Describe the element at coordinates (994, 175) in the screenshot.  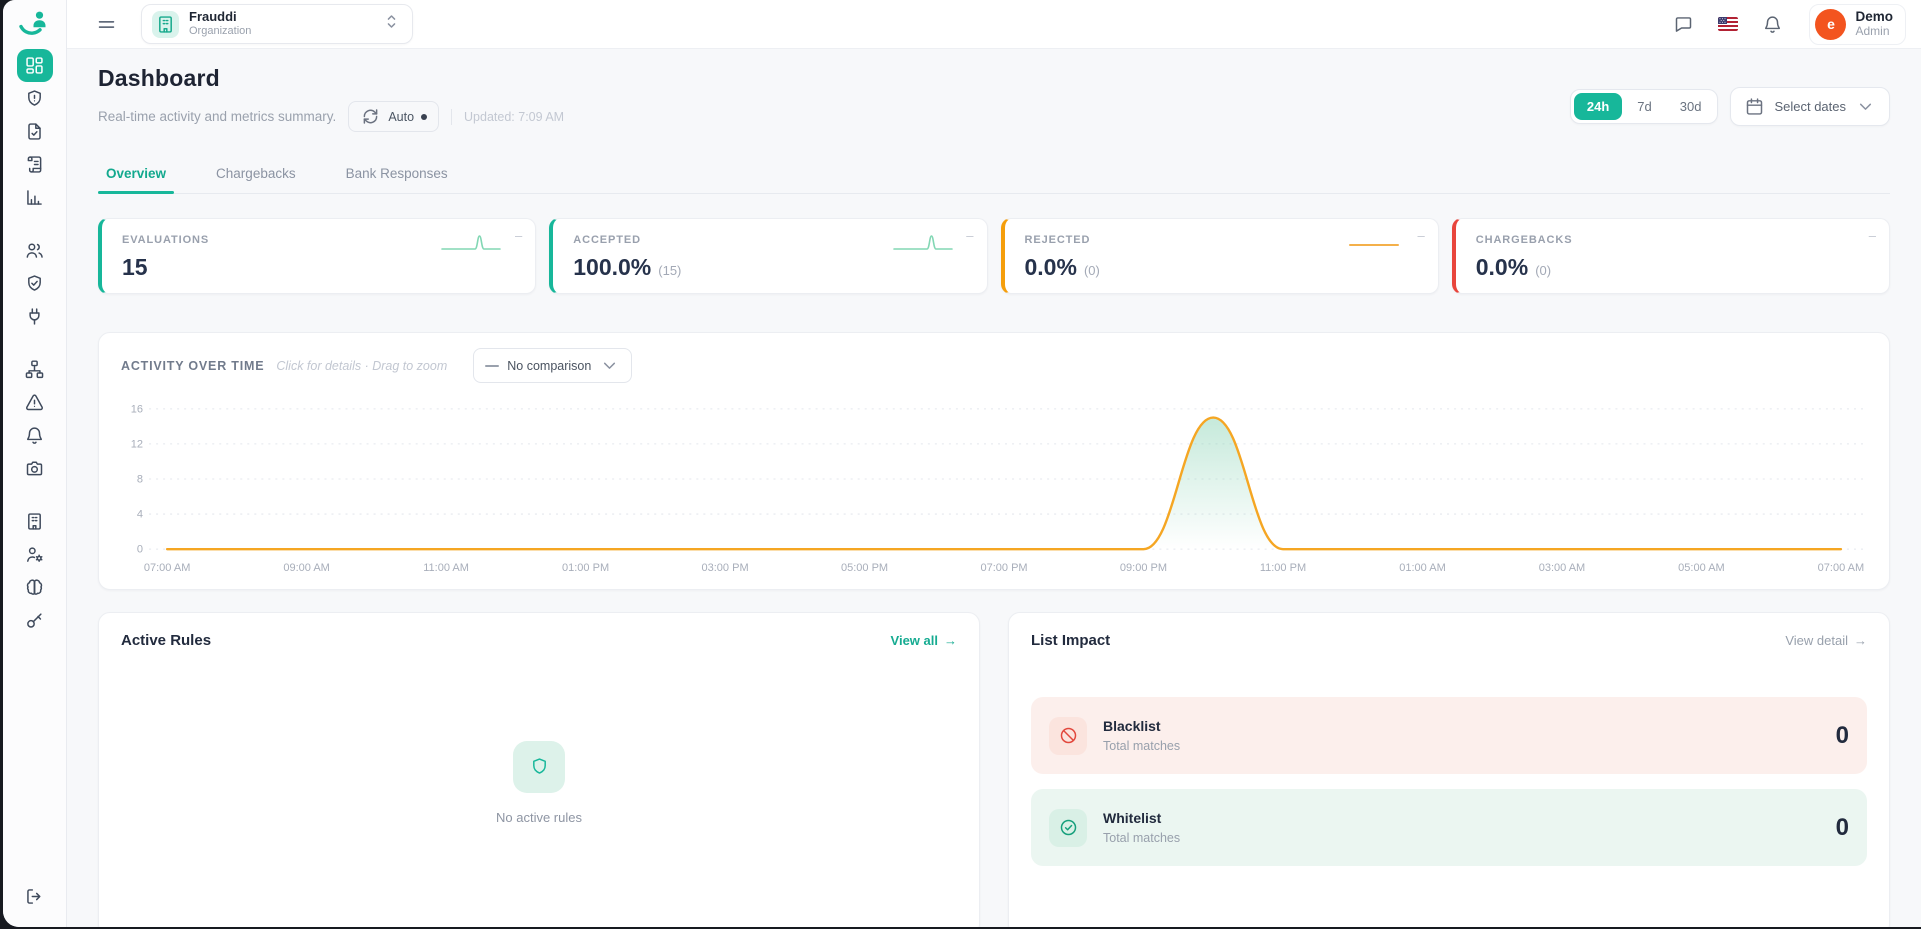
I see `tab-bar: Overview Chargebacks Bank Responses` at that location.